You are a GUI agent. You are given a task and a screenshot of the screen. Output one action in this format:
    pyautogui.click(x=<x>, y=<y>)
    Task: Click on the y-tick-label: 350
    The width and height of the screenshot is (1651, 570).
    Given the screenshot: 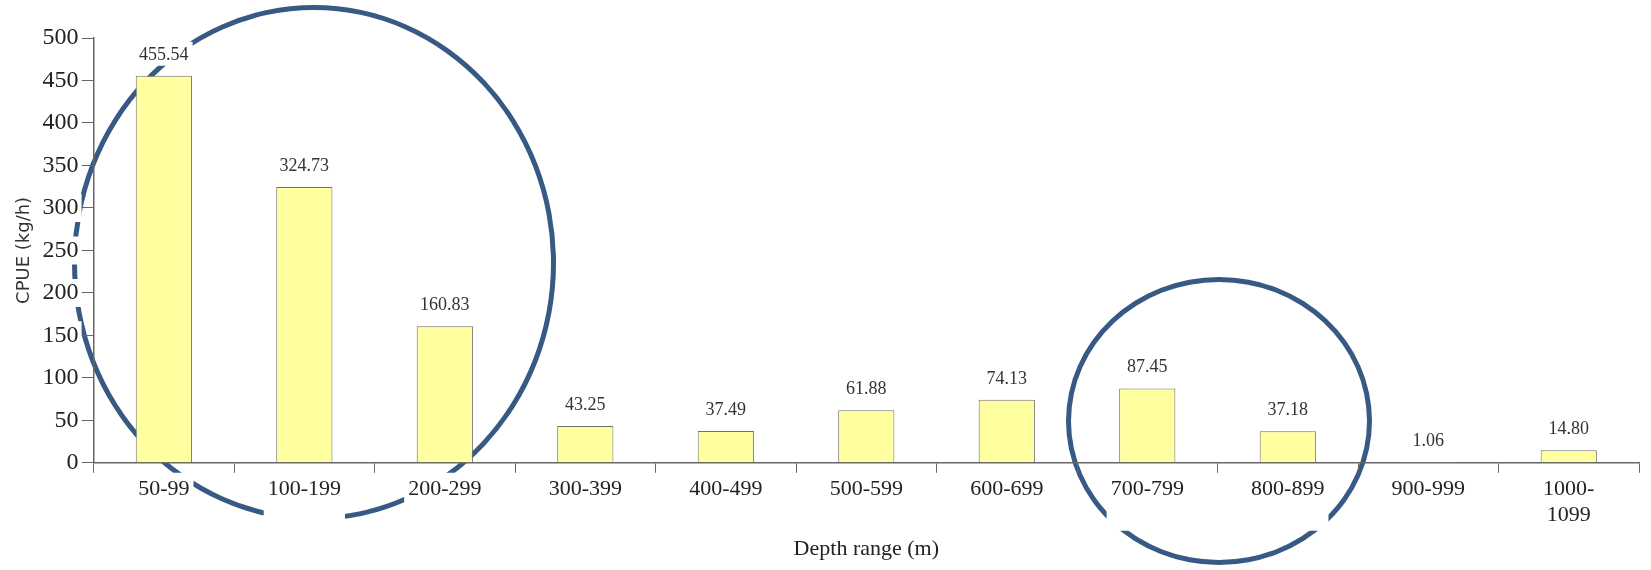 What is the action you would take?
    pyautogui.click(x=60, y=163)
    